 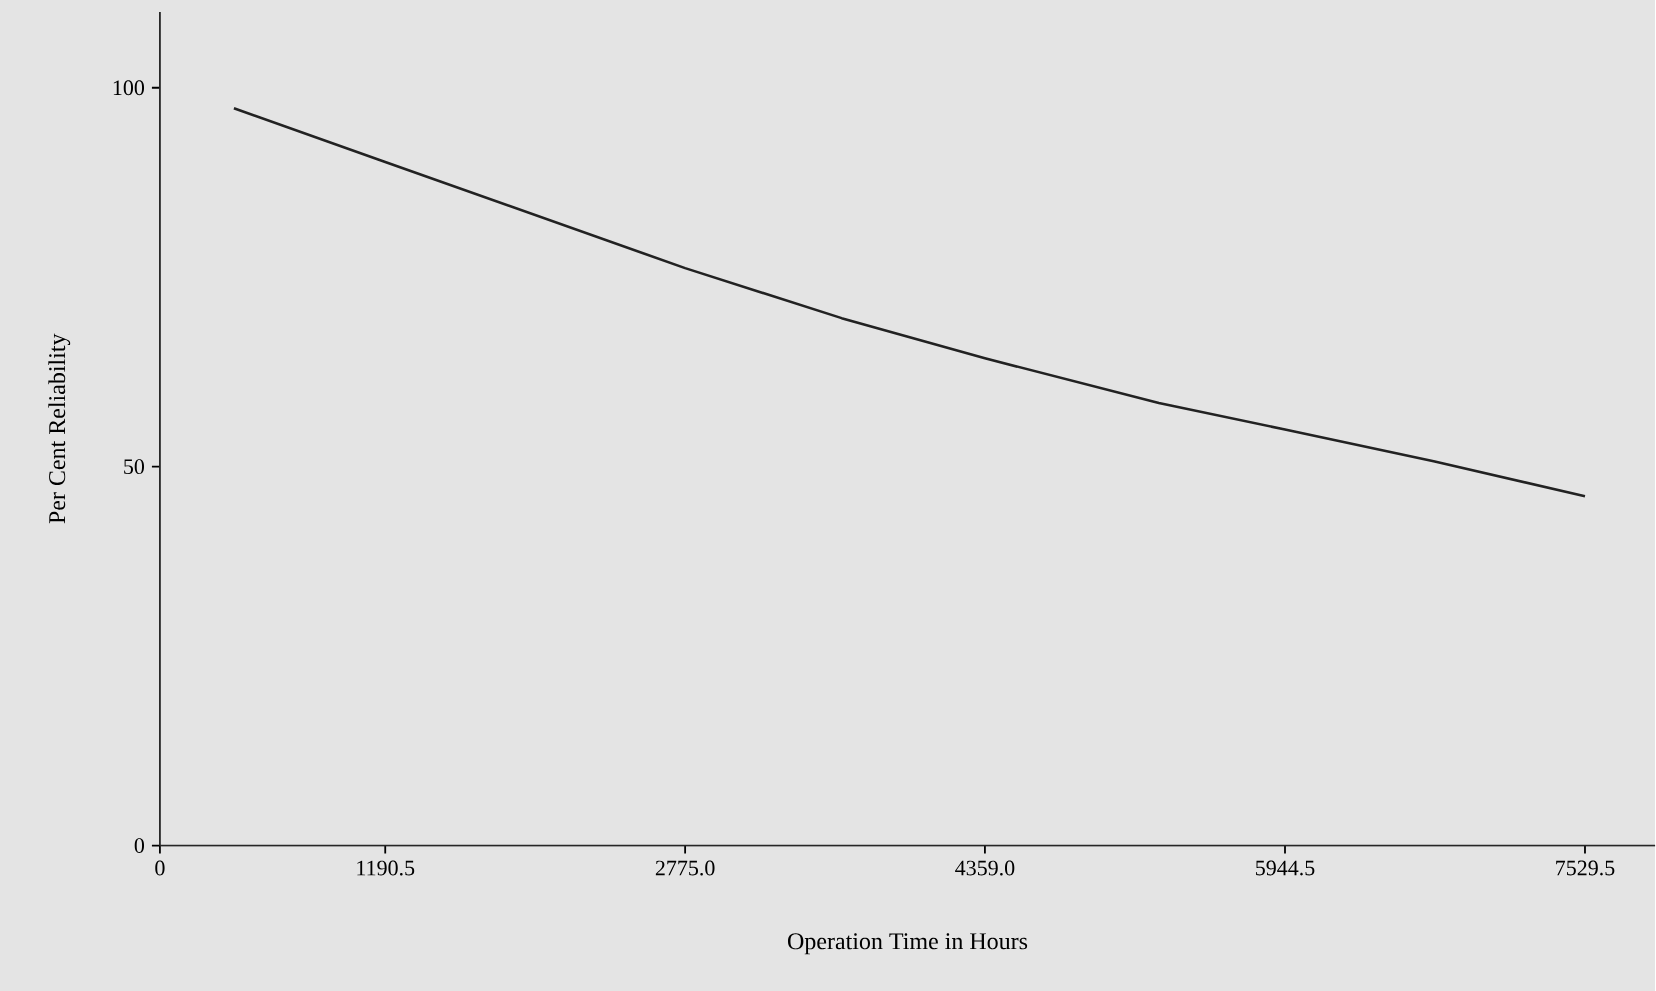 I want to click on x-tick-label: 7529.5, so click(x=1585, y=868).